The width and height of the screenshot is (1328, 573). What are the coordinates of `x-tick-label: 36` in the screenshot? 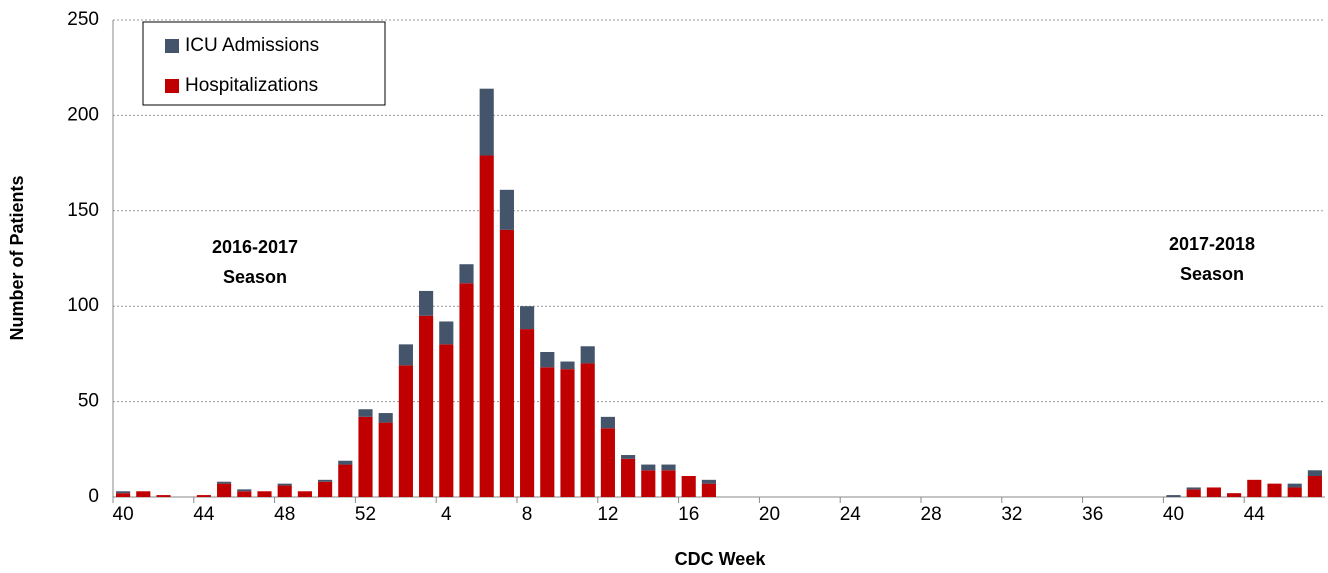 It's located at (1092, 514).